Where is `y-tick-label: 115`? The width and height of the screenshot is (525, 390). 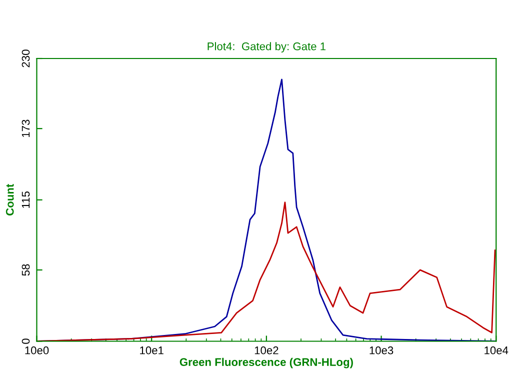 y-tick-label: 115 is located at coordinates (26, 199).